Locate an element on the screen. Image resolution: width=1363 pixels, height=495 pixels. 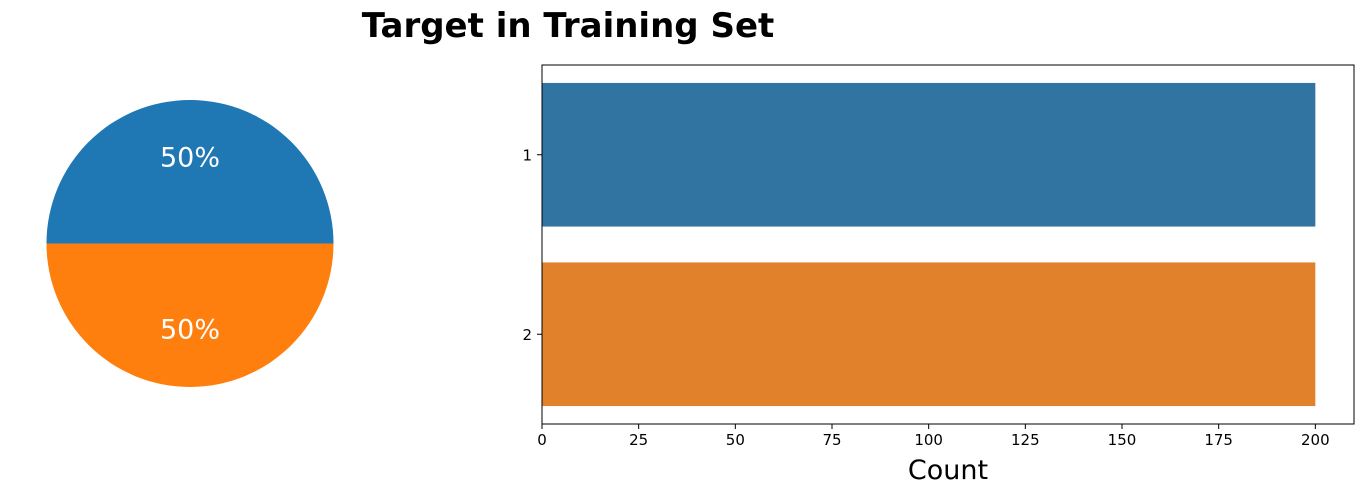
x-tick-label: 0 is located at coordinates (542, 440).